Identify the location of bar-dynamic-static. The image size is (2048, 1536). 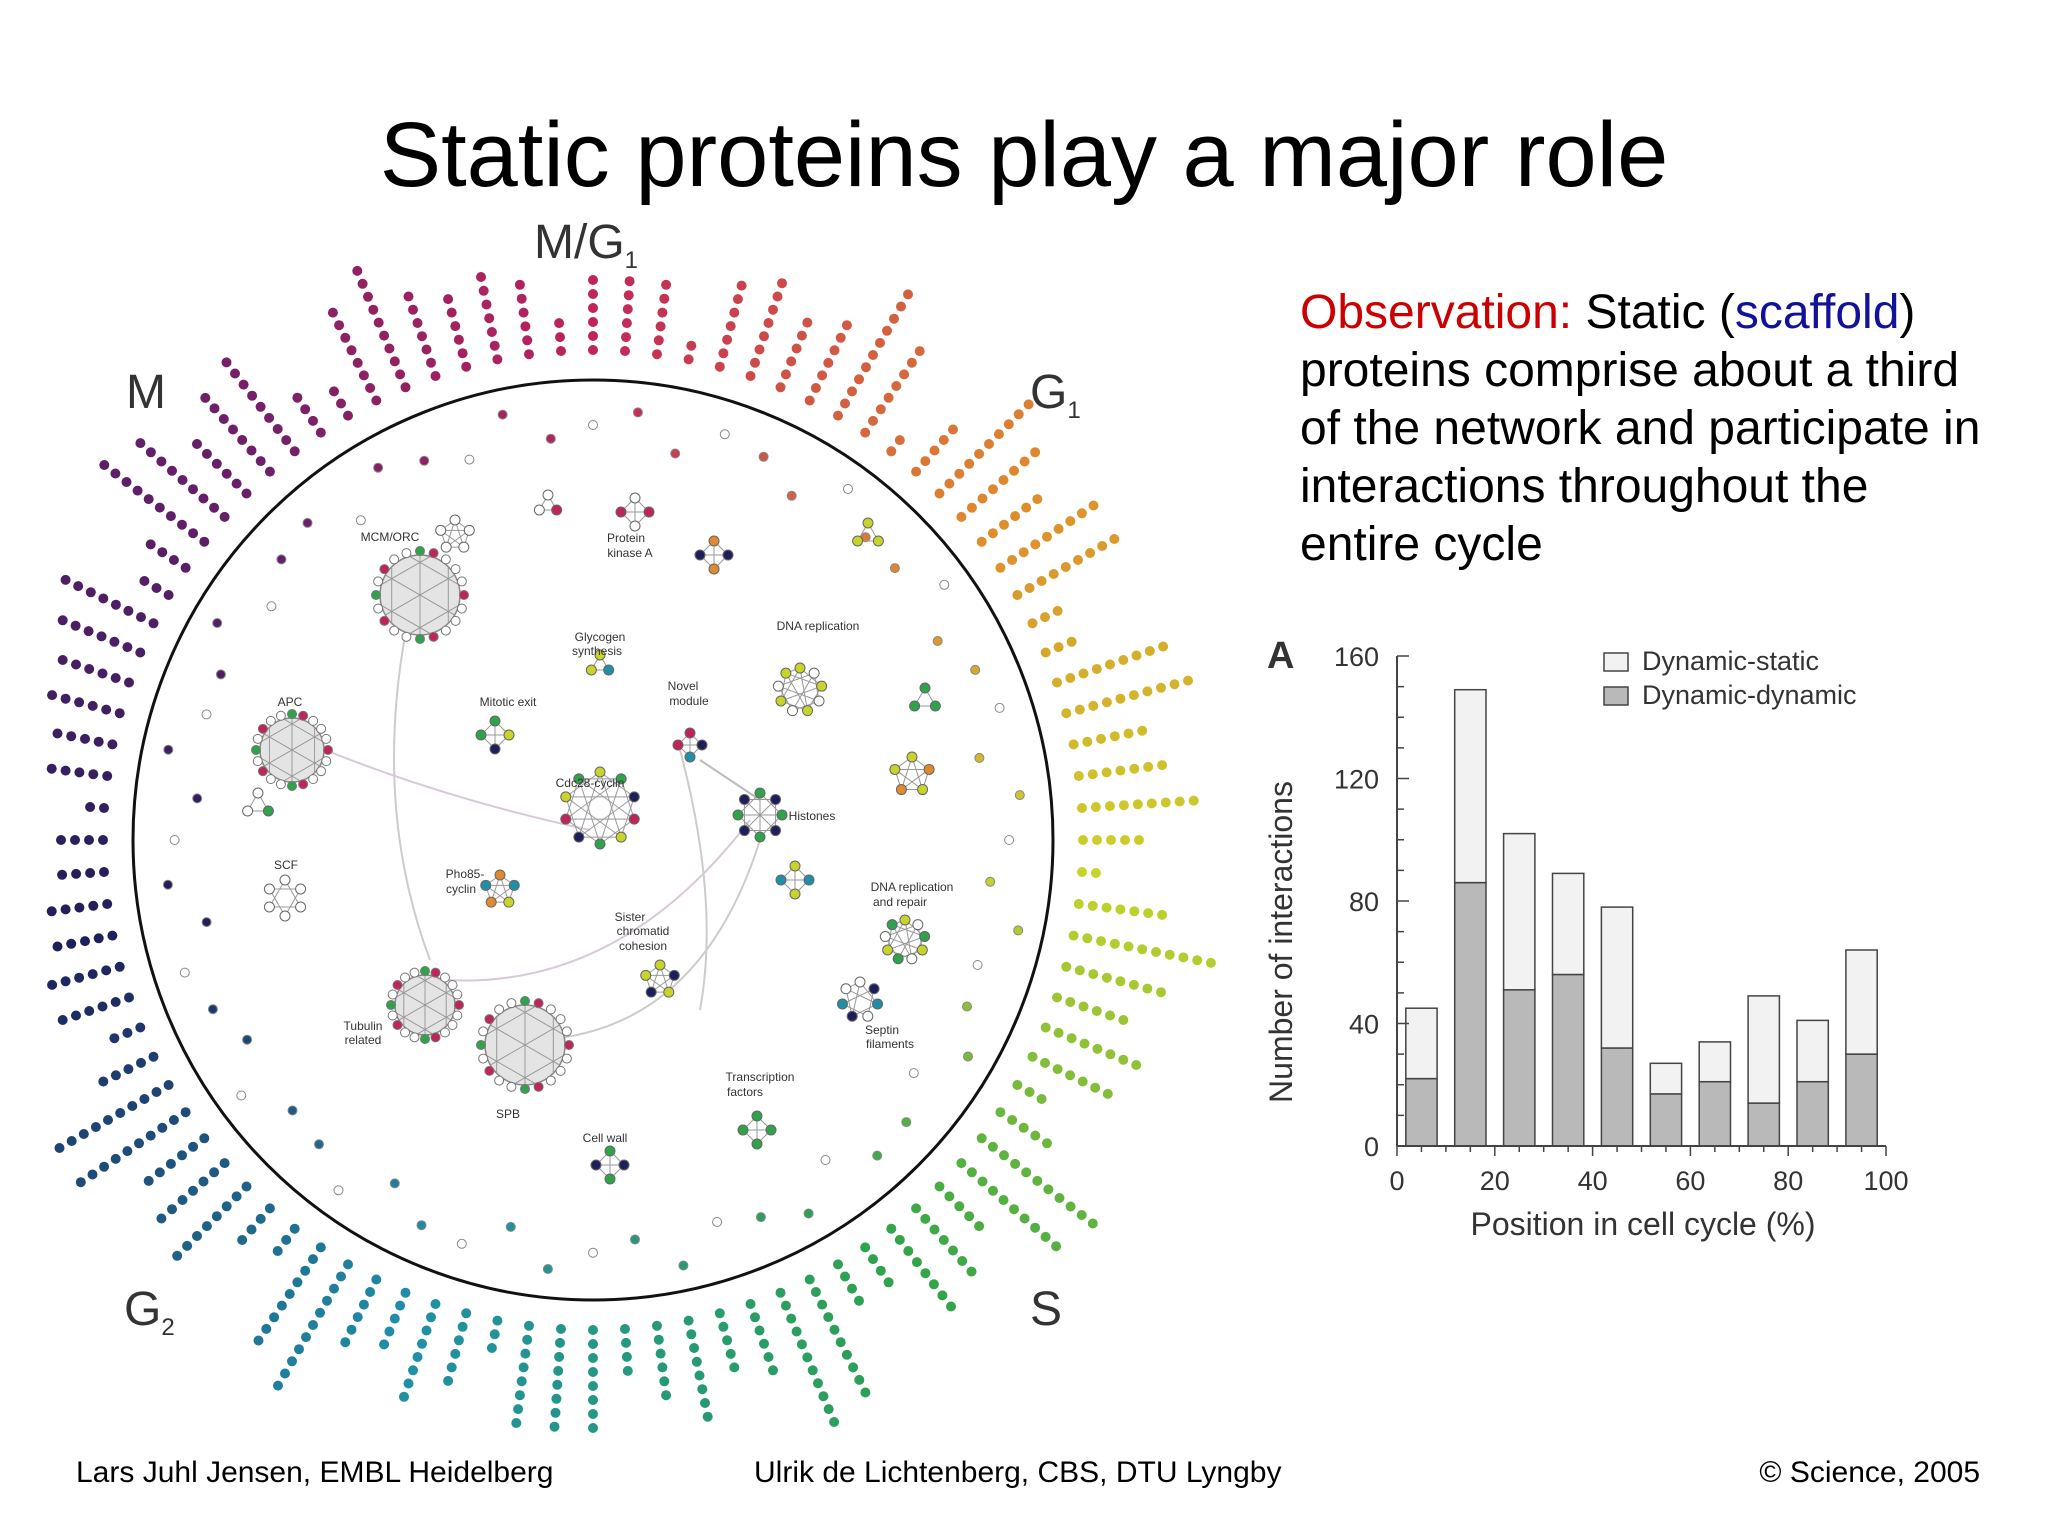
(1470, 786).